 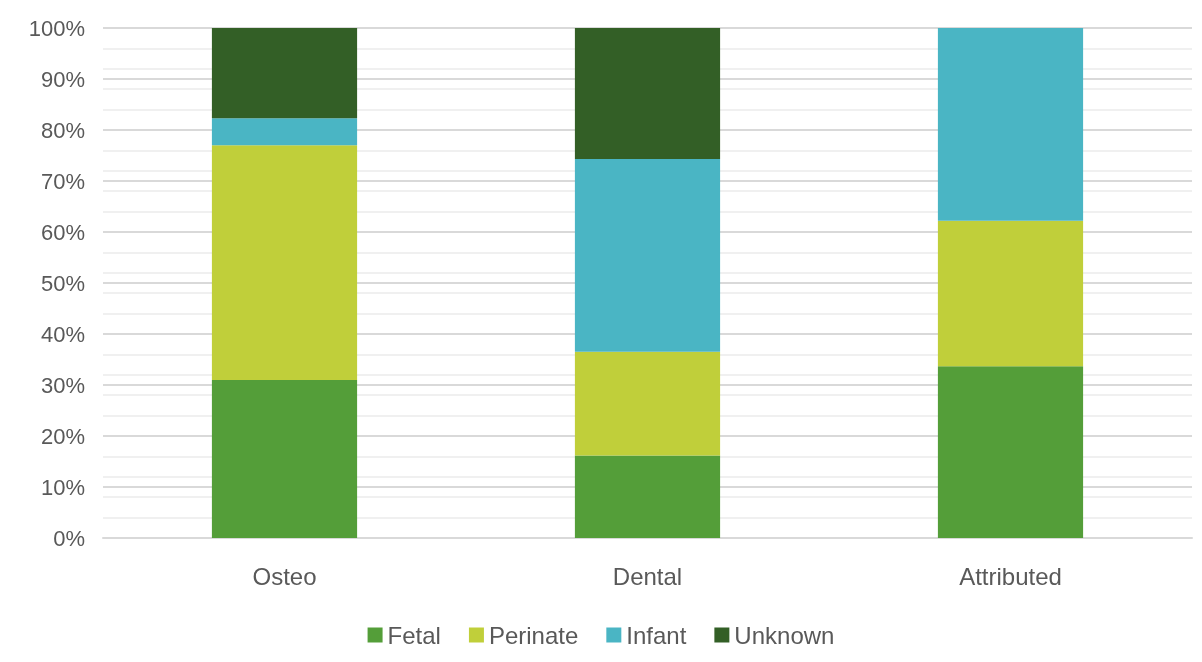 I want to click on legend-label: Fetal, so click(x=414, y=635).